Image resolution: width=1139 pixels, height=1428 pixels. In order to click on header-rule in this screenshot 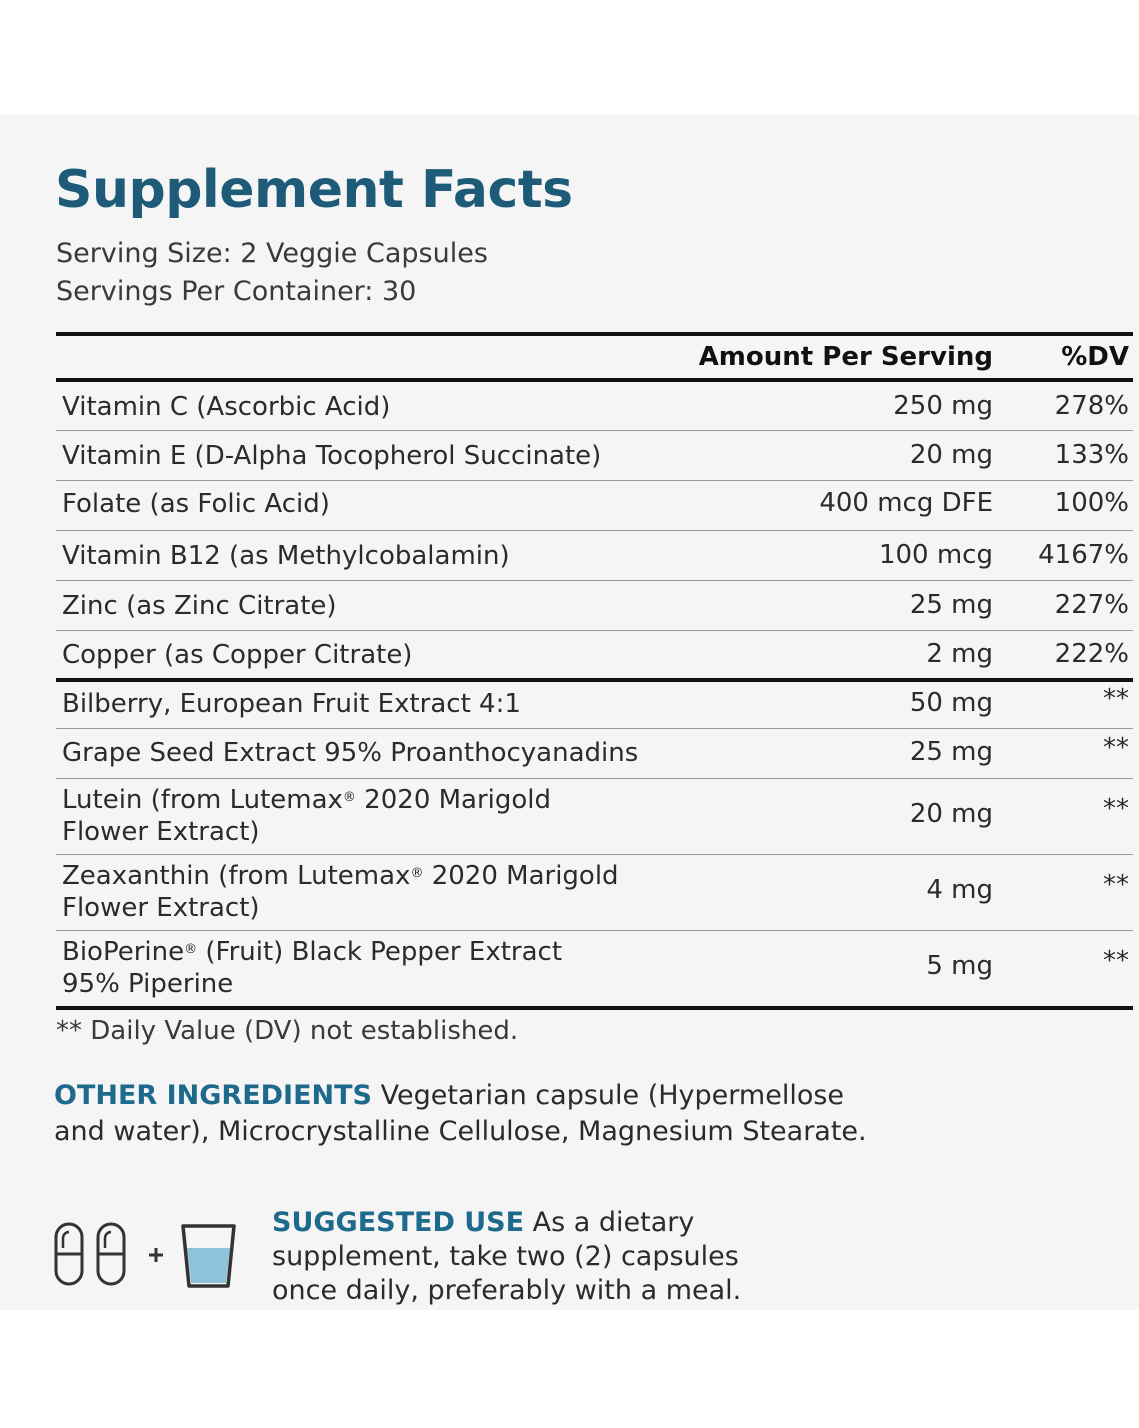, I will do `click(594, 380)`.